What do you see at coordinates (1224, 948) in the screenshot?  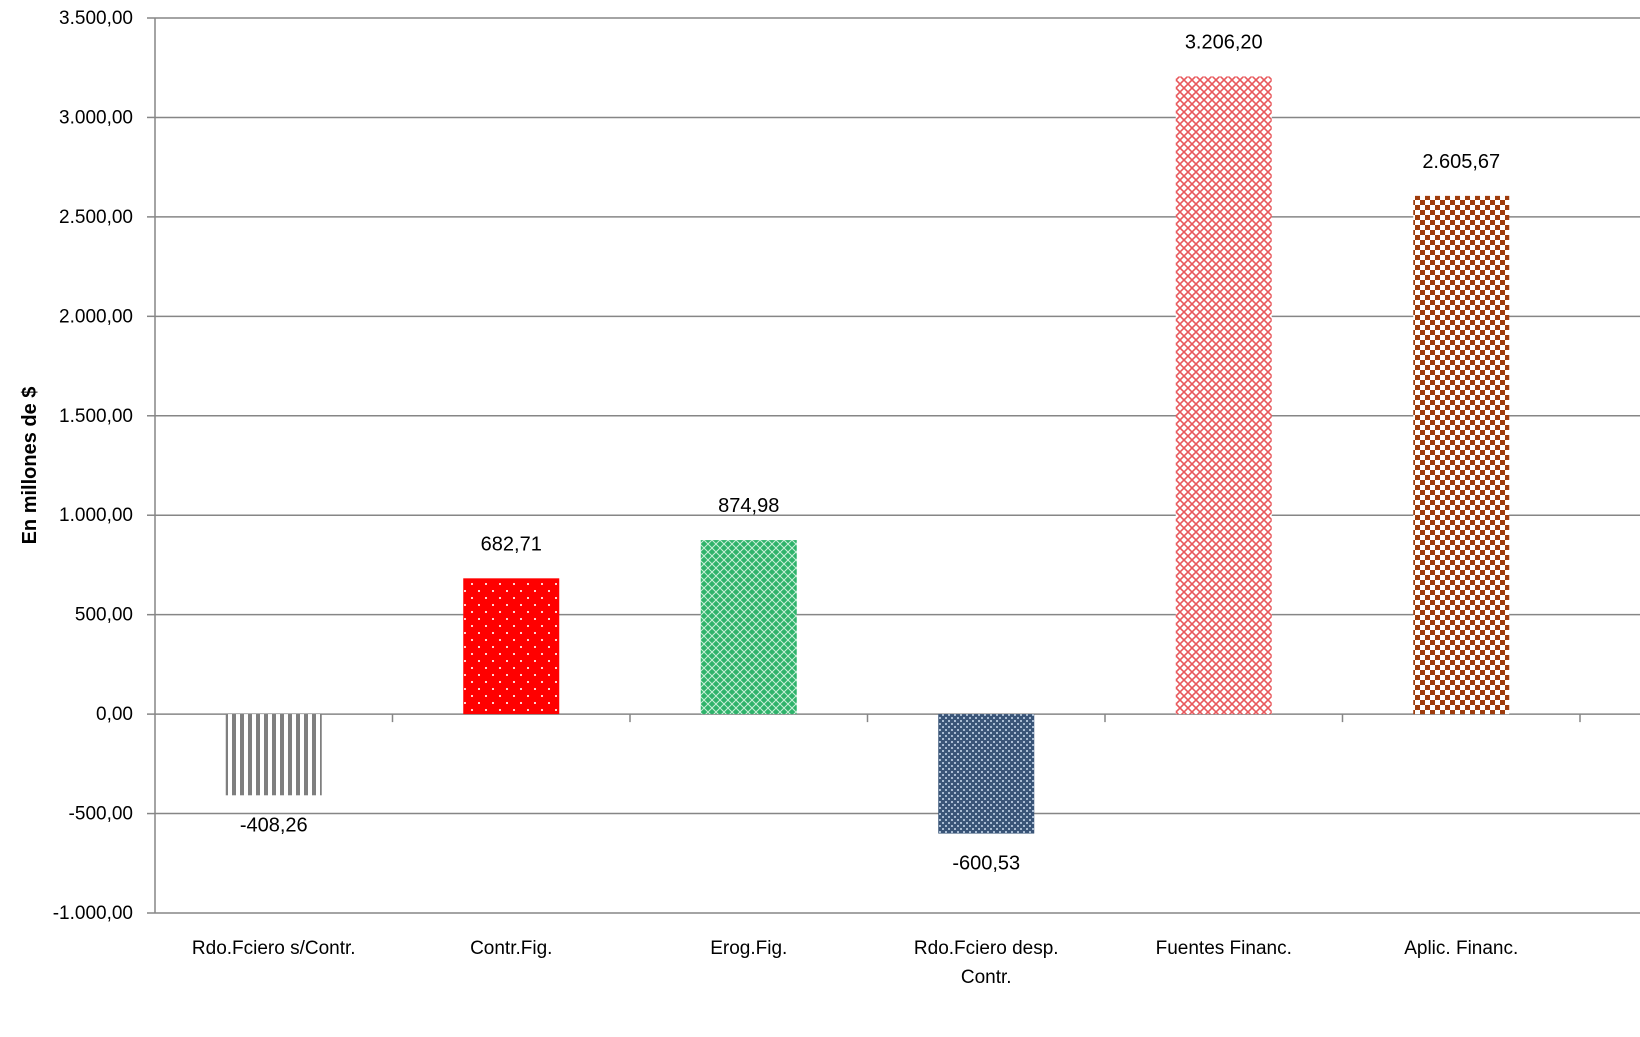 I see `x-tick-label: Fuentes Financ.` at bounding box center [1224, 948].